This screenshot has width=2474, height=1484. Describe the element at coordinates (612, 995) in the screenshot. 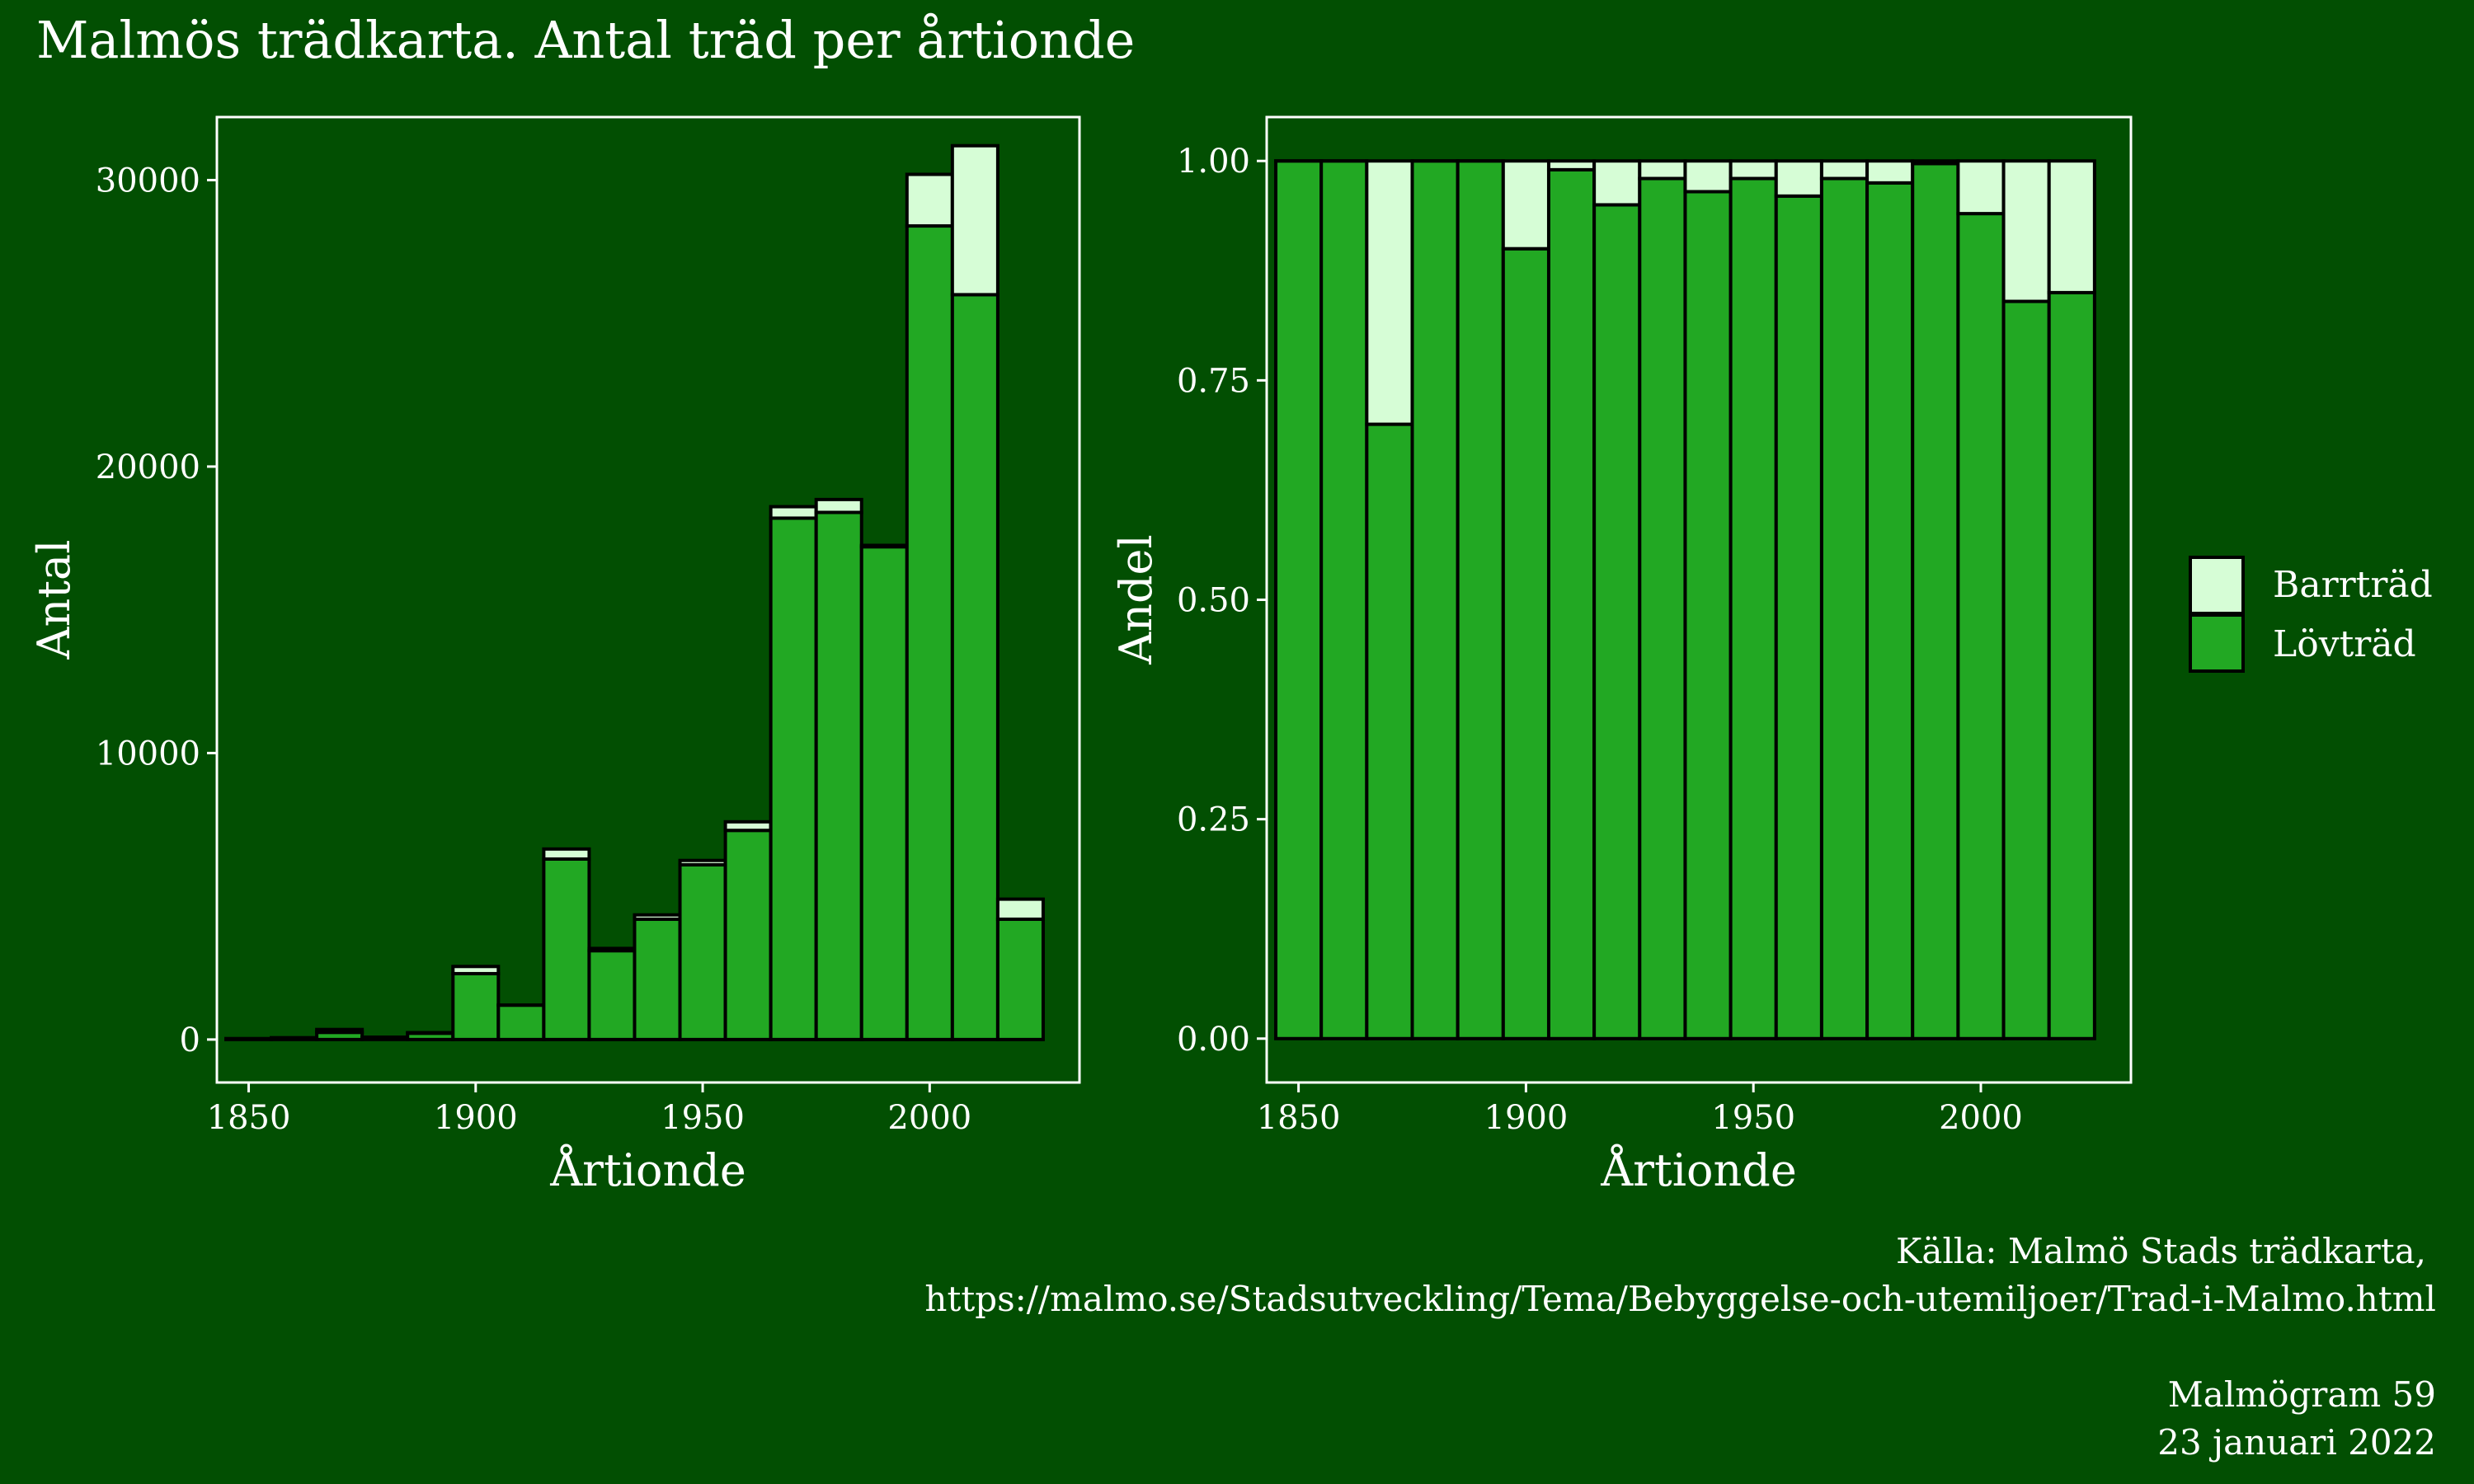

I see `count-bar-lovtrad-1930` at that location.